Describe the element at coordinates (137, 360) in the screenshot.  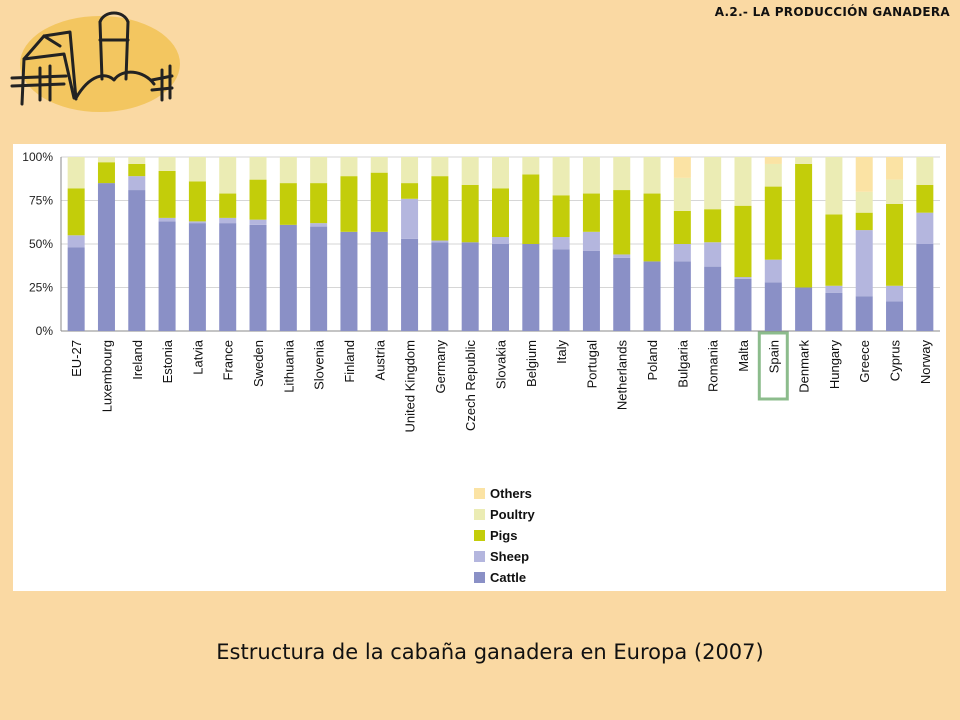
I see `x-tick-label: Ireland` at that location.